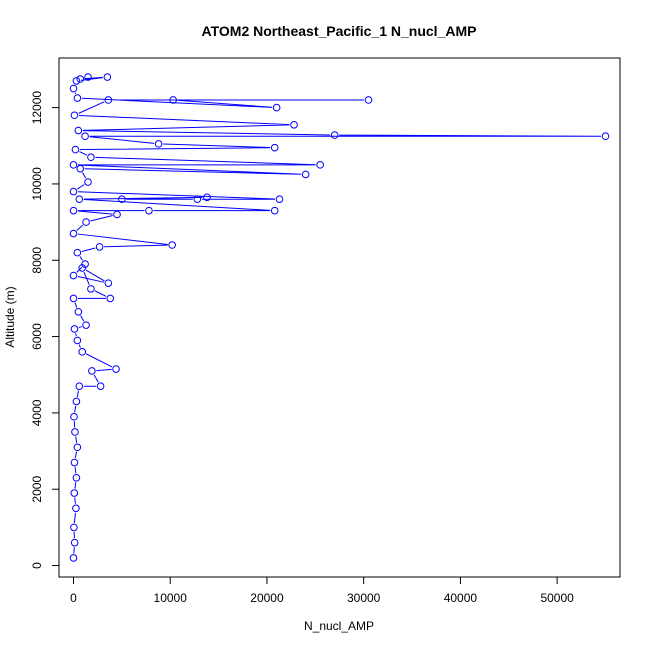  What do you see at coordinates (45, 330) in the screenshot?
I see `y-axis: 0 2000 4000 6000 8000 10000 12000` at bounding box center [45, 330].